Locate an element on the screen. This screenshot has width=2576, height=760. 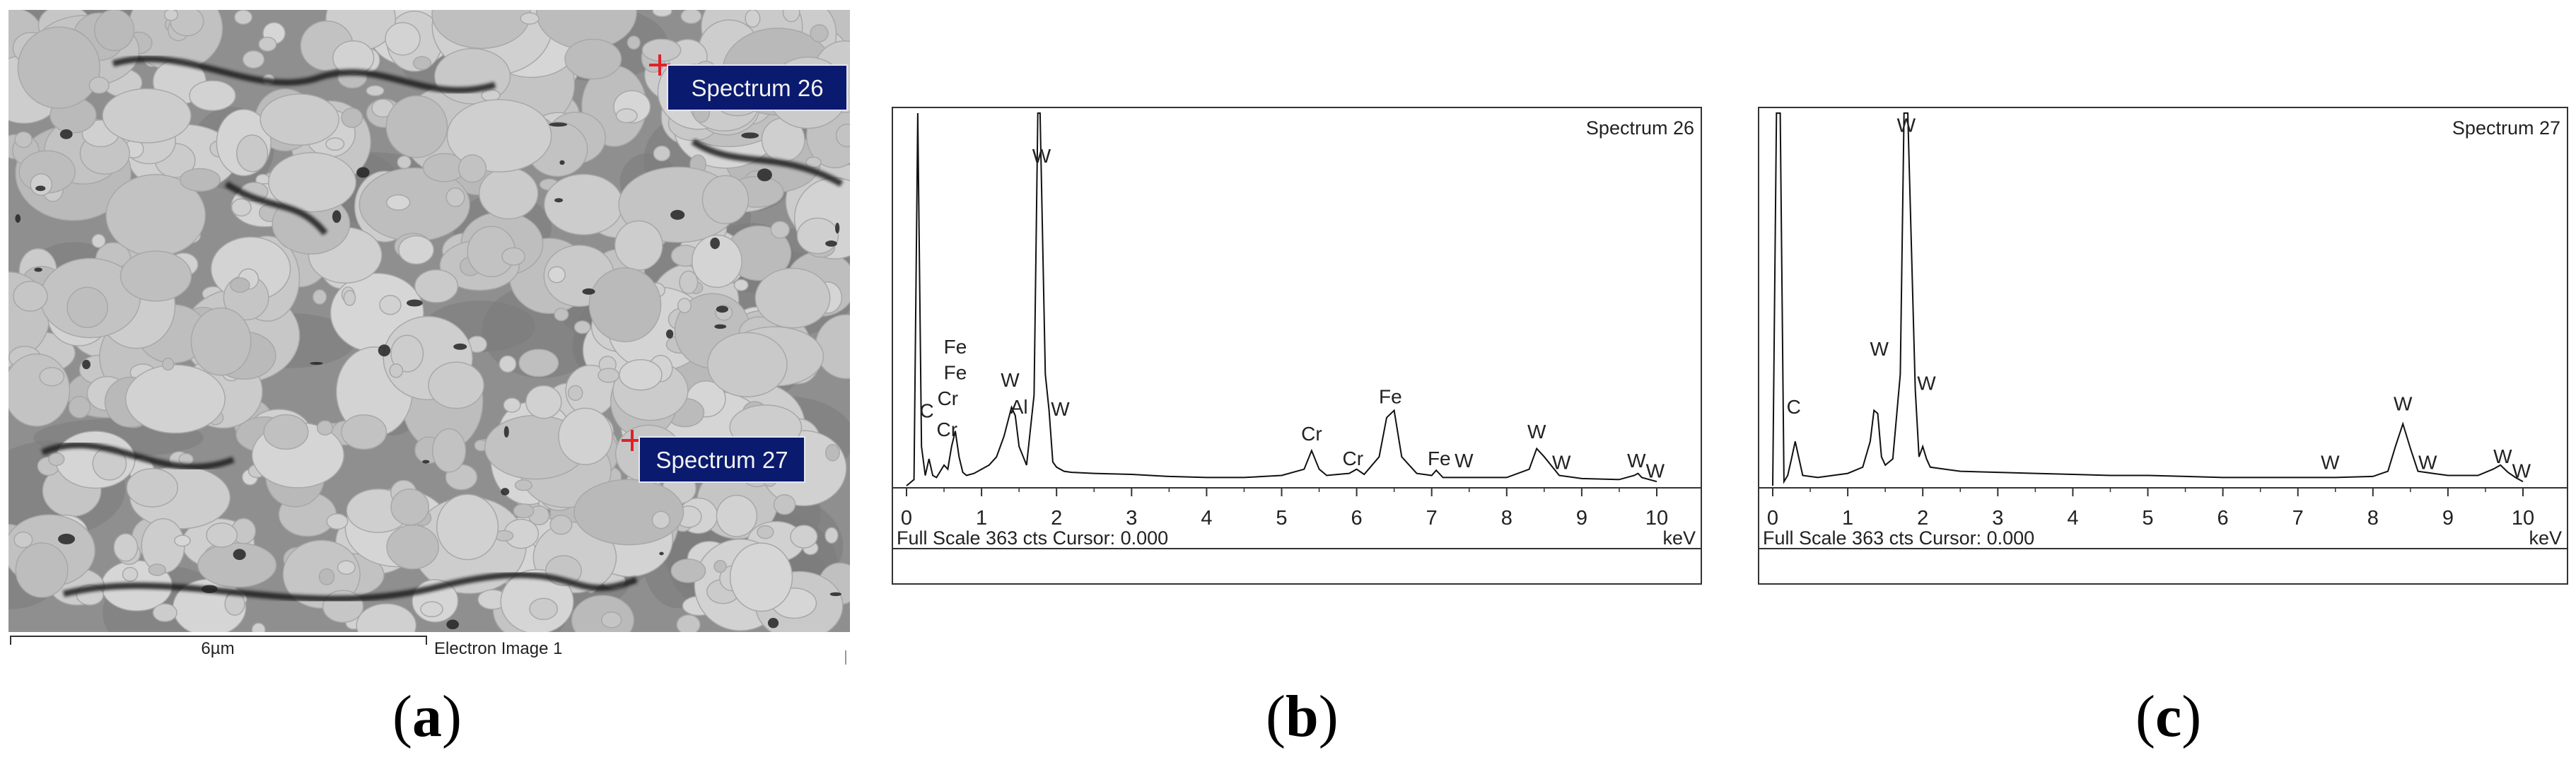
spectrum-27-xlabel: keV is located at coordinates (2545, 538).